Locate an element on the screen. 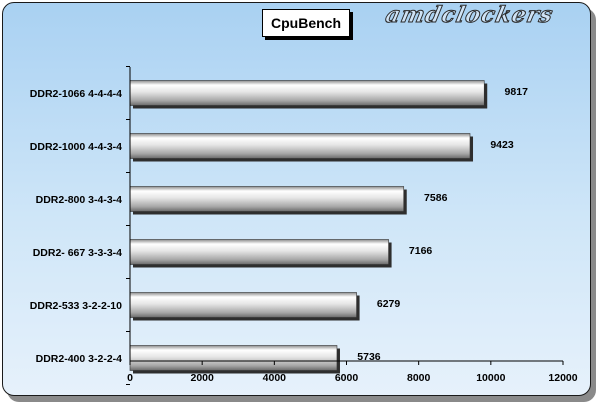  chart-title: CpuBench is located at coordinates (306, 23).